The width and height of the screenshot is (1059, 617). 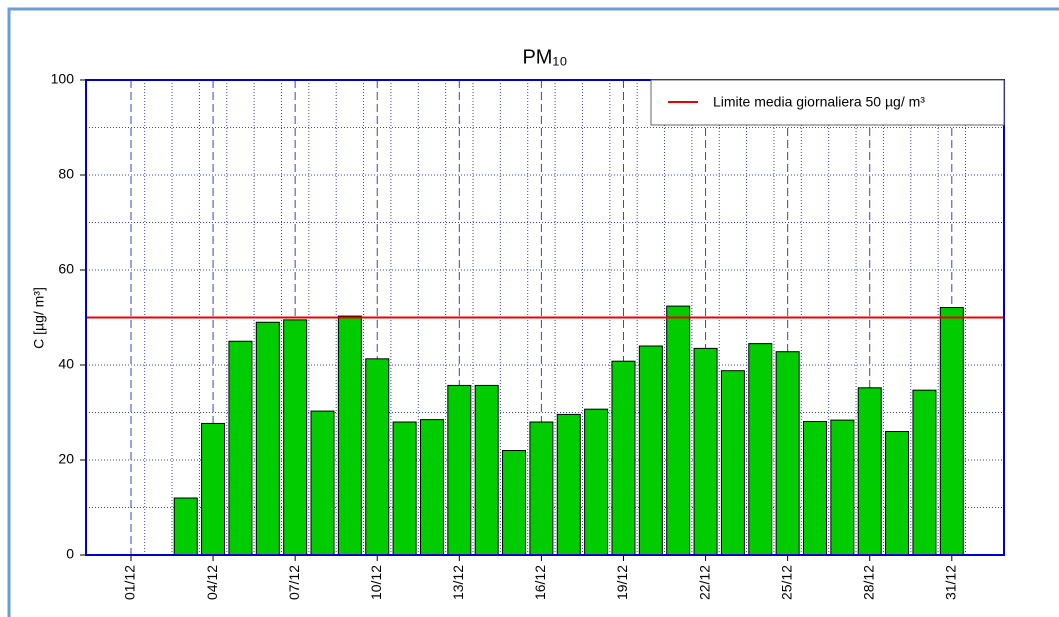 What do you see at coordinates (66, 269) in the screenshot?
I see `y-tick-label: 60` at bounding box center [66, 269].